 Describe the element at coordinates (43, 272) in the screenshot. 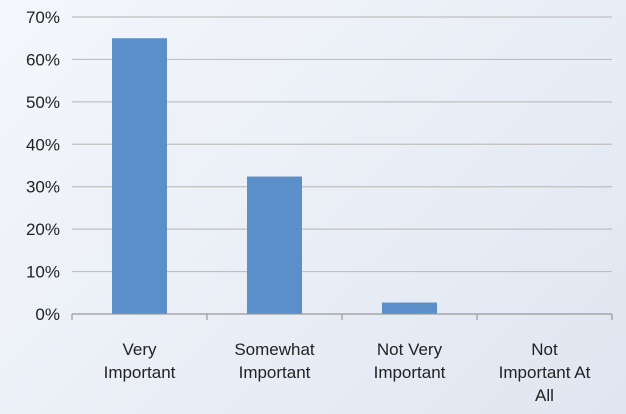

I see `y-tick-label: 10%` at that location.